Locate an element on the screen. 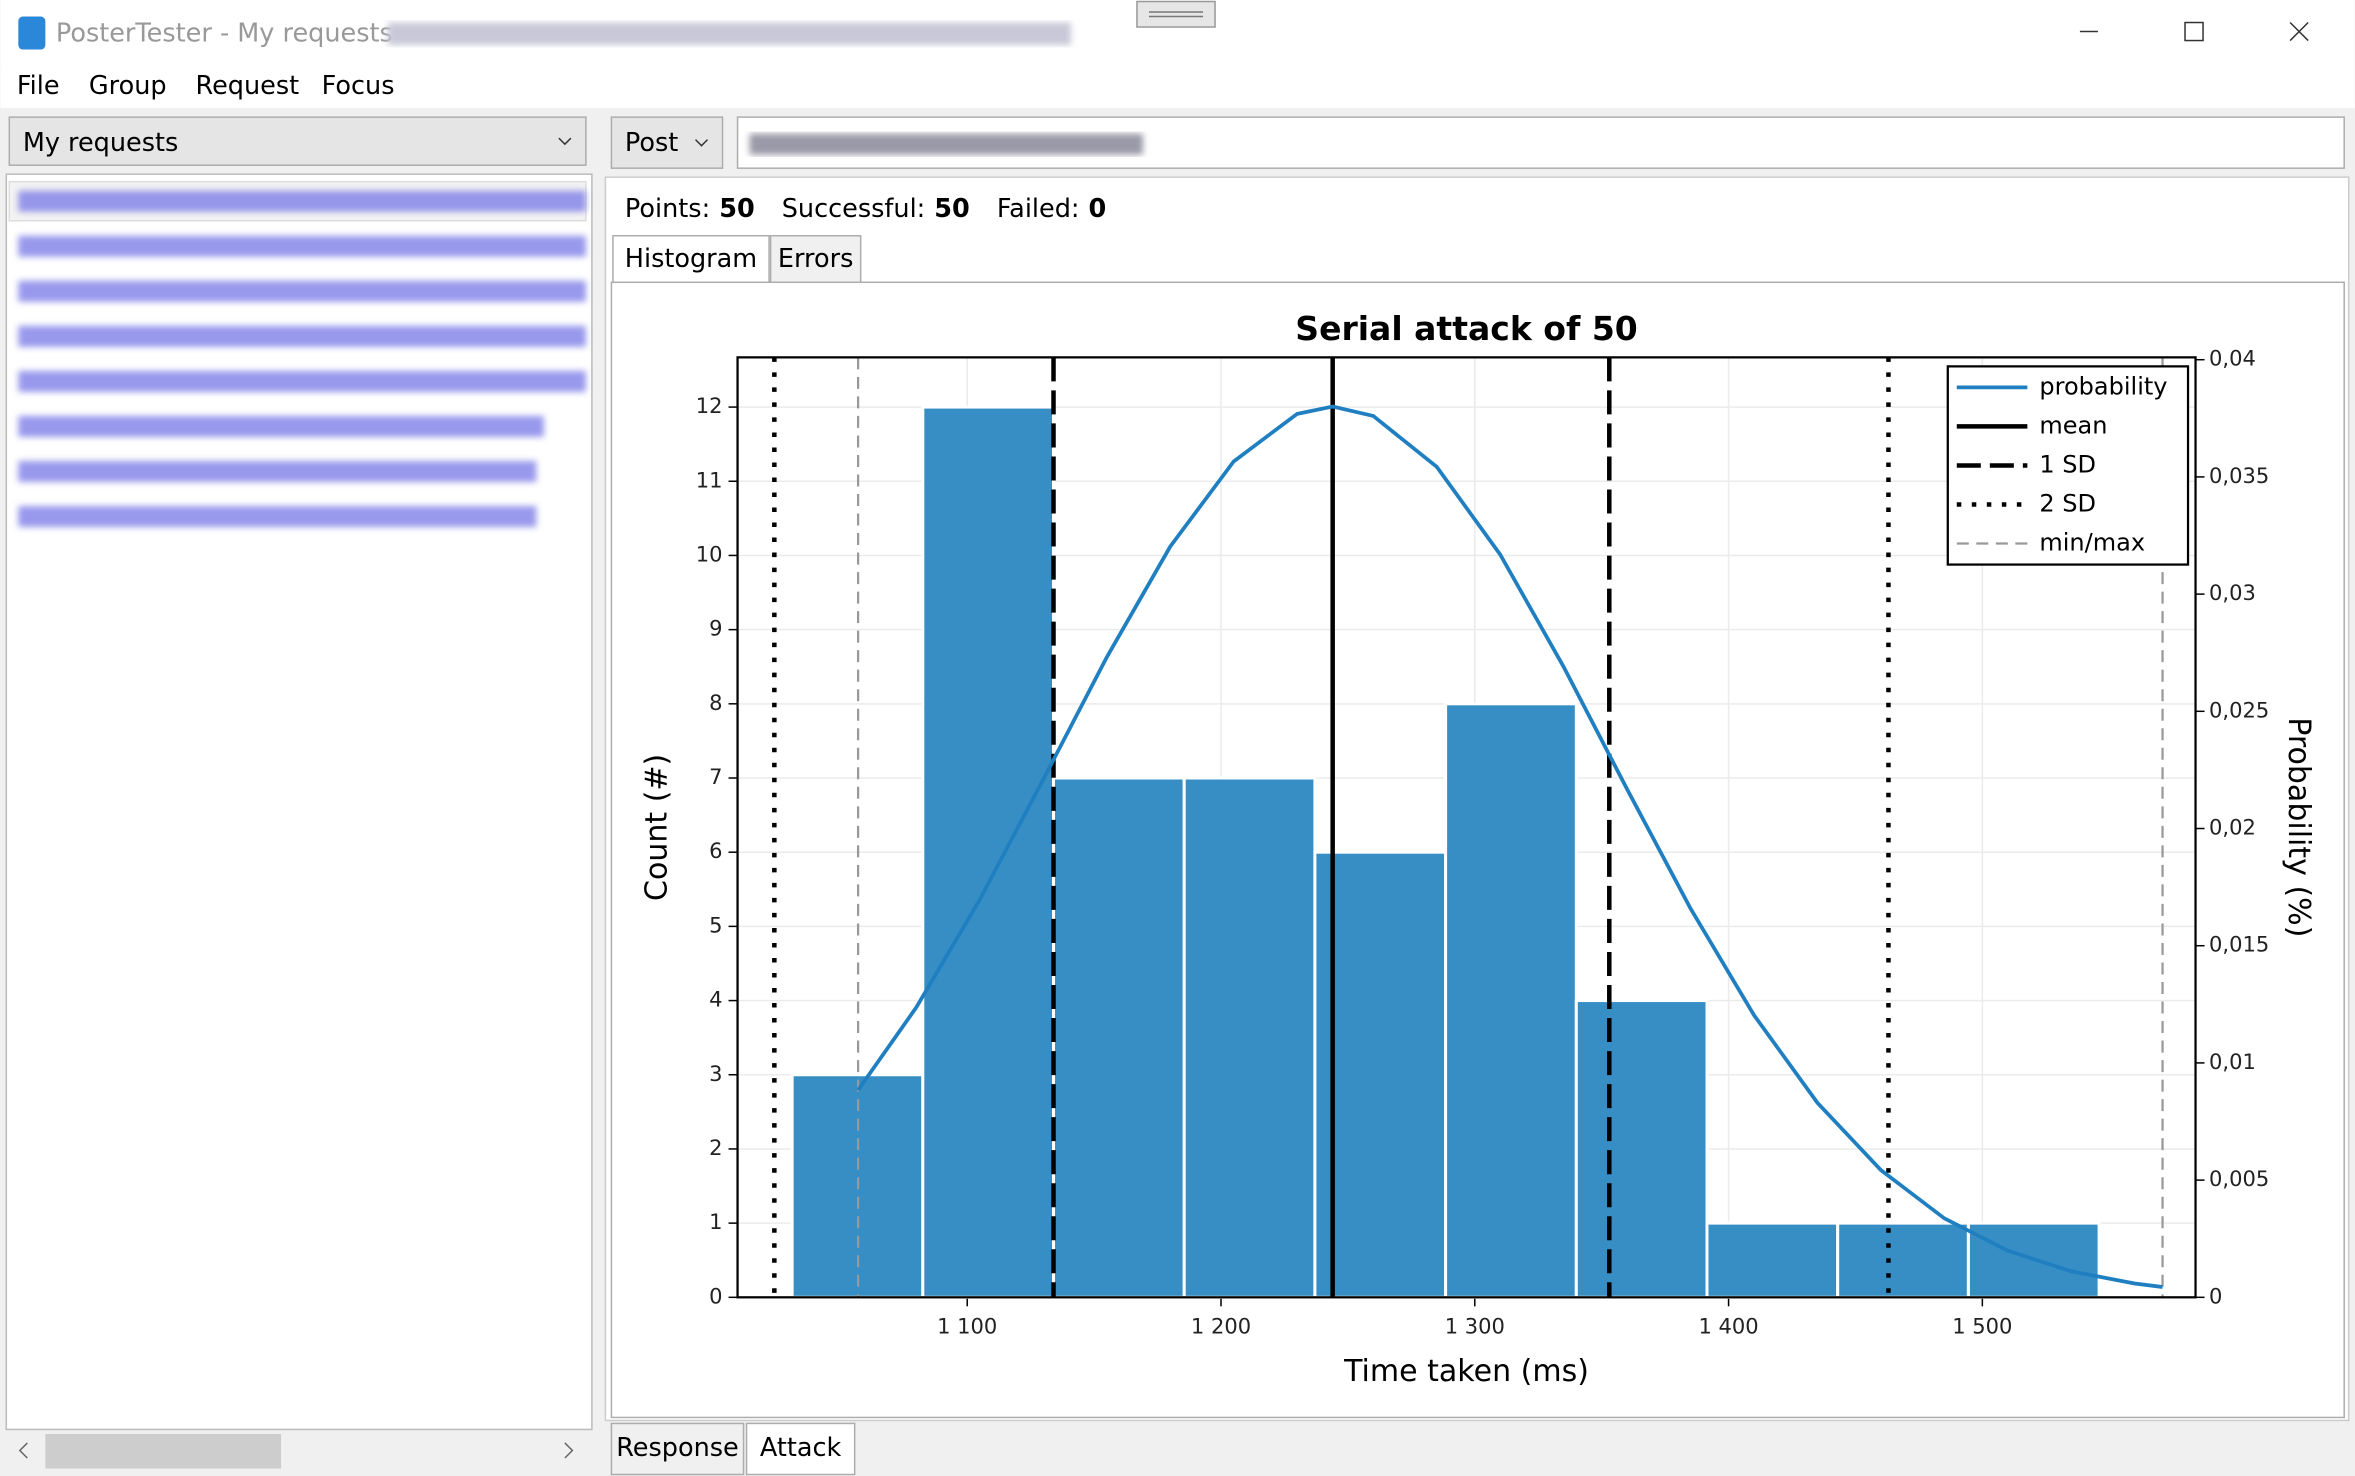 The height and width of the screenshot is (1476, 2355). x-tick-label: 1 200 is located at coordinates (1221, 1325).